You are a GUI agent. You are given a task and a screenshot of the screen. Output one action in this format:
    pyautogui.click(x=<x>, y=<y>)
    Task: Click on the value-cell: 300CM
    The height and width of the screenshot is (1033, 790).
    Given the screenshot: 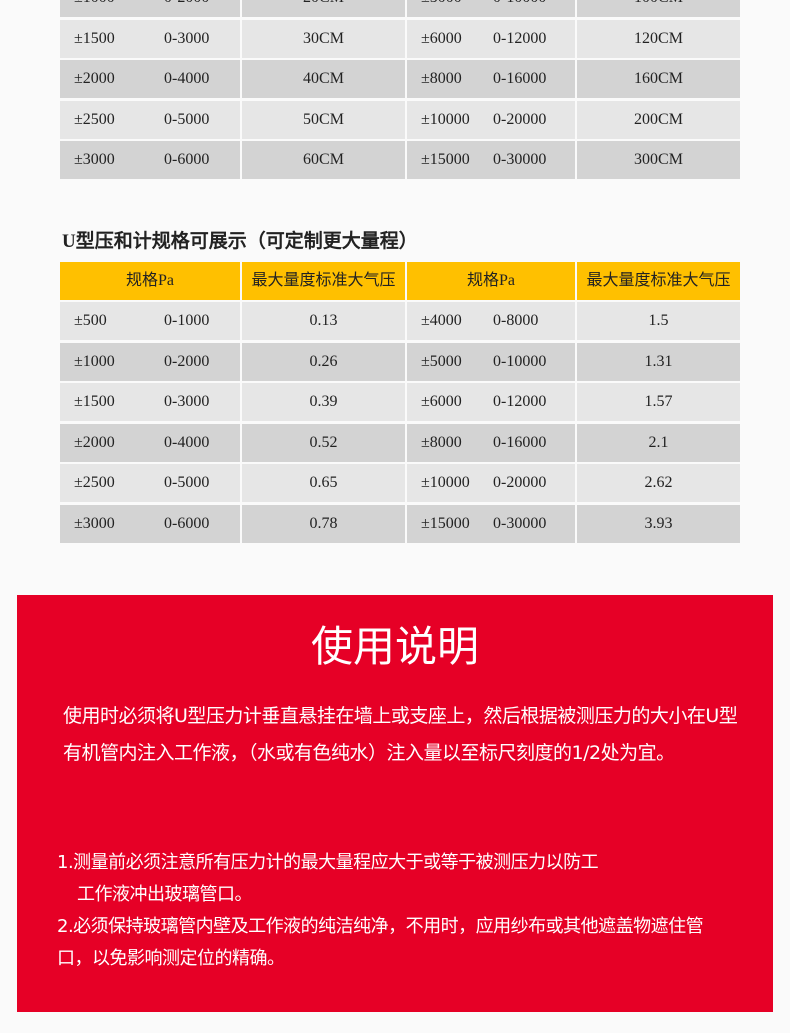 What is the action you would take?
    pyautogui.click(x=658, y=160)
    